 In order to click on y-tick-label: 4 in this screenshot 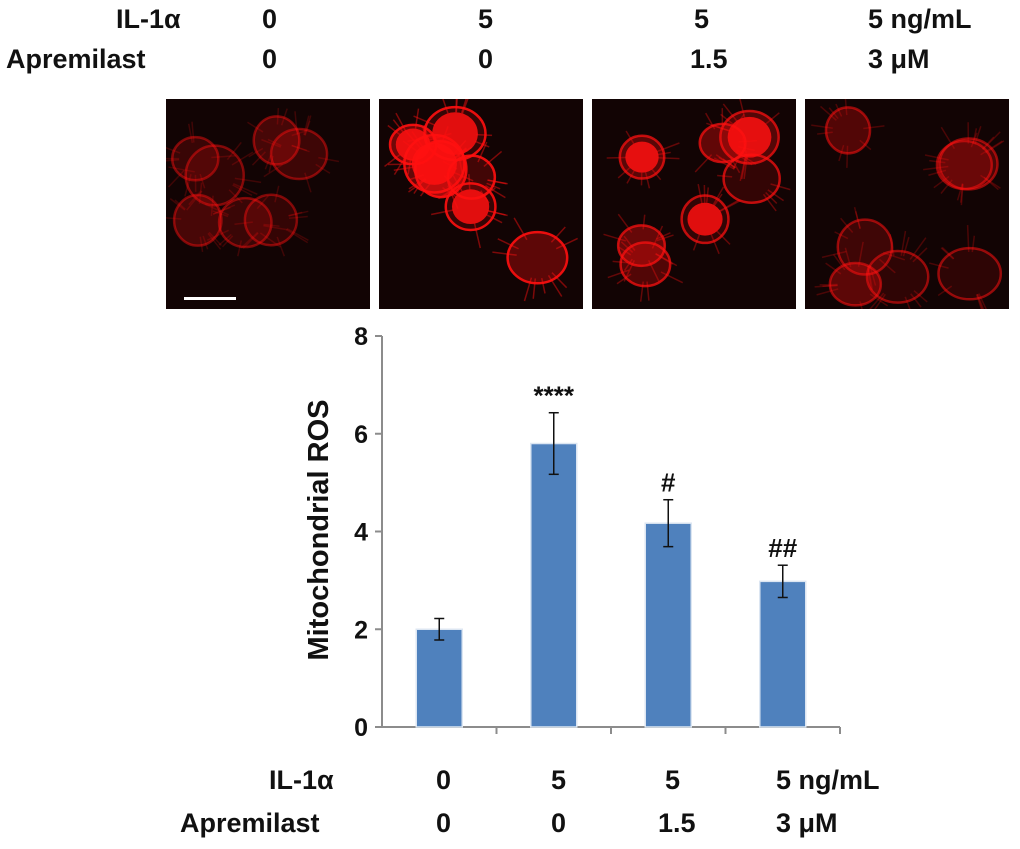, I will do `click(361, 533)`.